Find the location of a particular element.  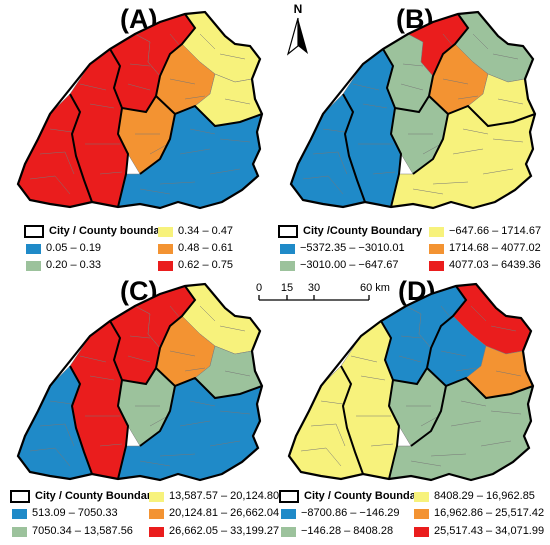

scale-tick-30: 30 is located at coordinates (314, 288).